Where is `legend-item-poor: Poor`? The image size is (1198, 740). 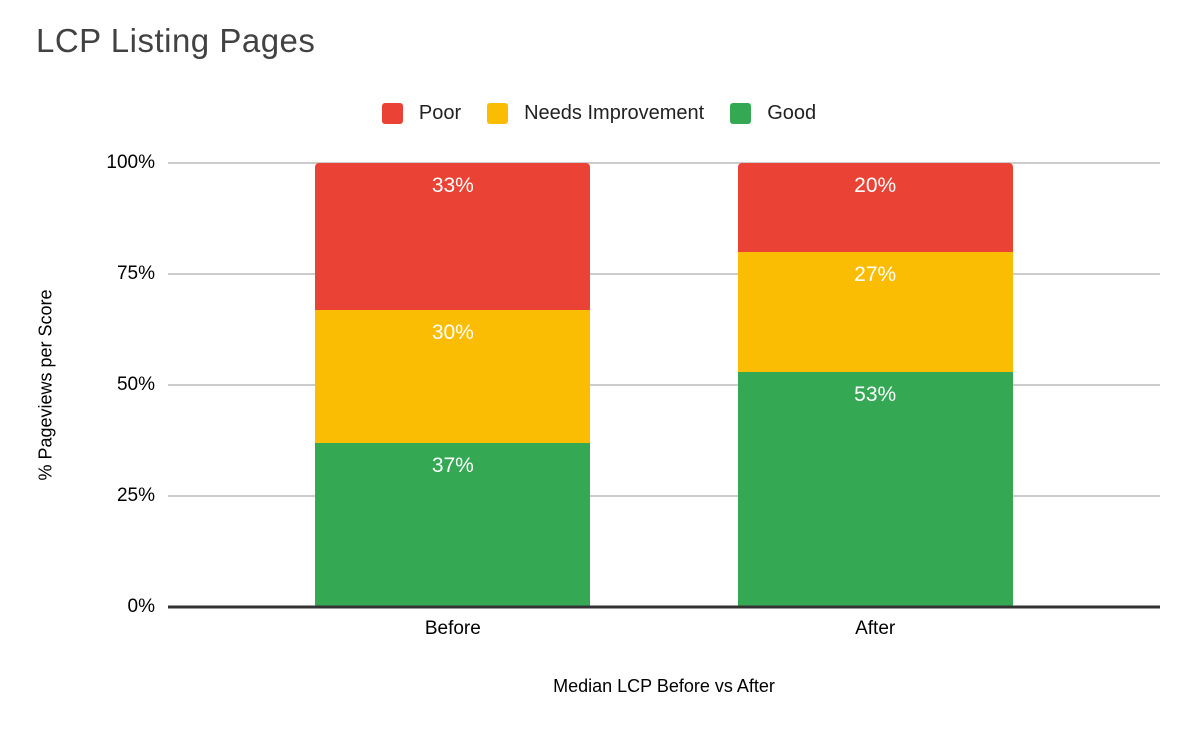
legend-item-poor: Poor is located at coordinates (421, 113).